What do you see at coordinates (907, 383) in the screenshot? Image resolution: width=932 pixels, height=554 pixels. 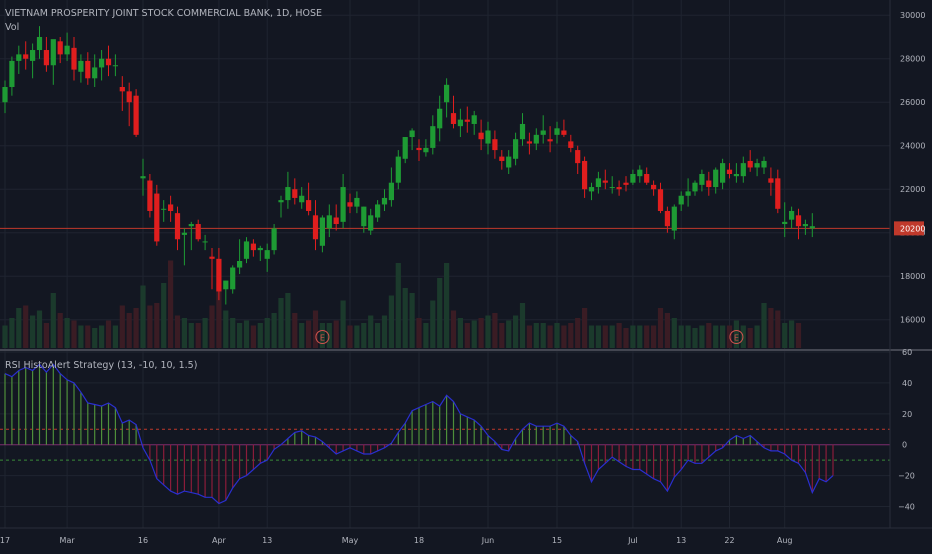 I see `y-tick-label: 40` at bounding box center [907, 383].